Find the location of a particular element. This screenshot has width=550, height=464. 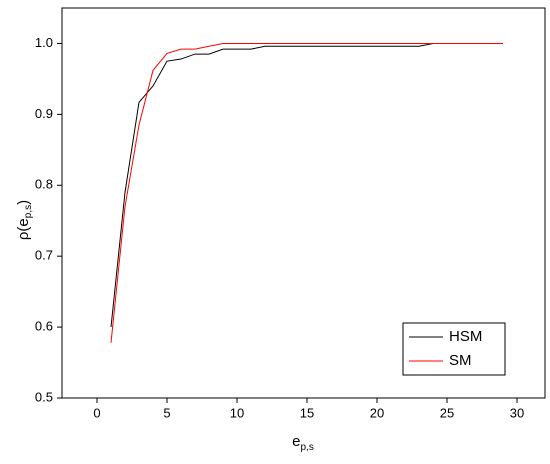

y-tick-label: 0.7 is located at coordinates (44, 255).